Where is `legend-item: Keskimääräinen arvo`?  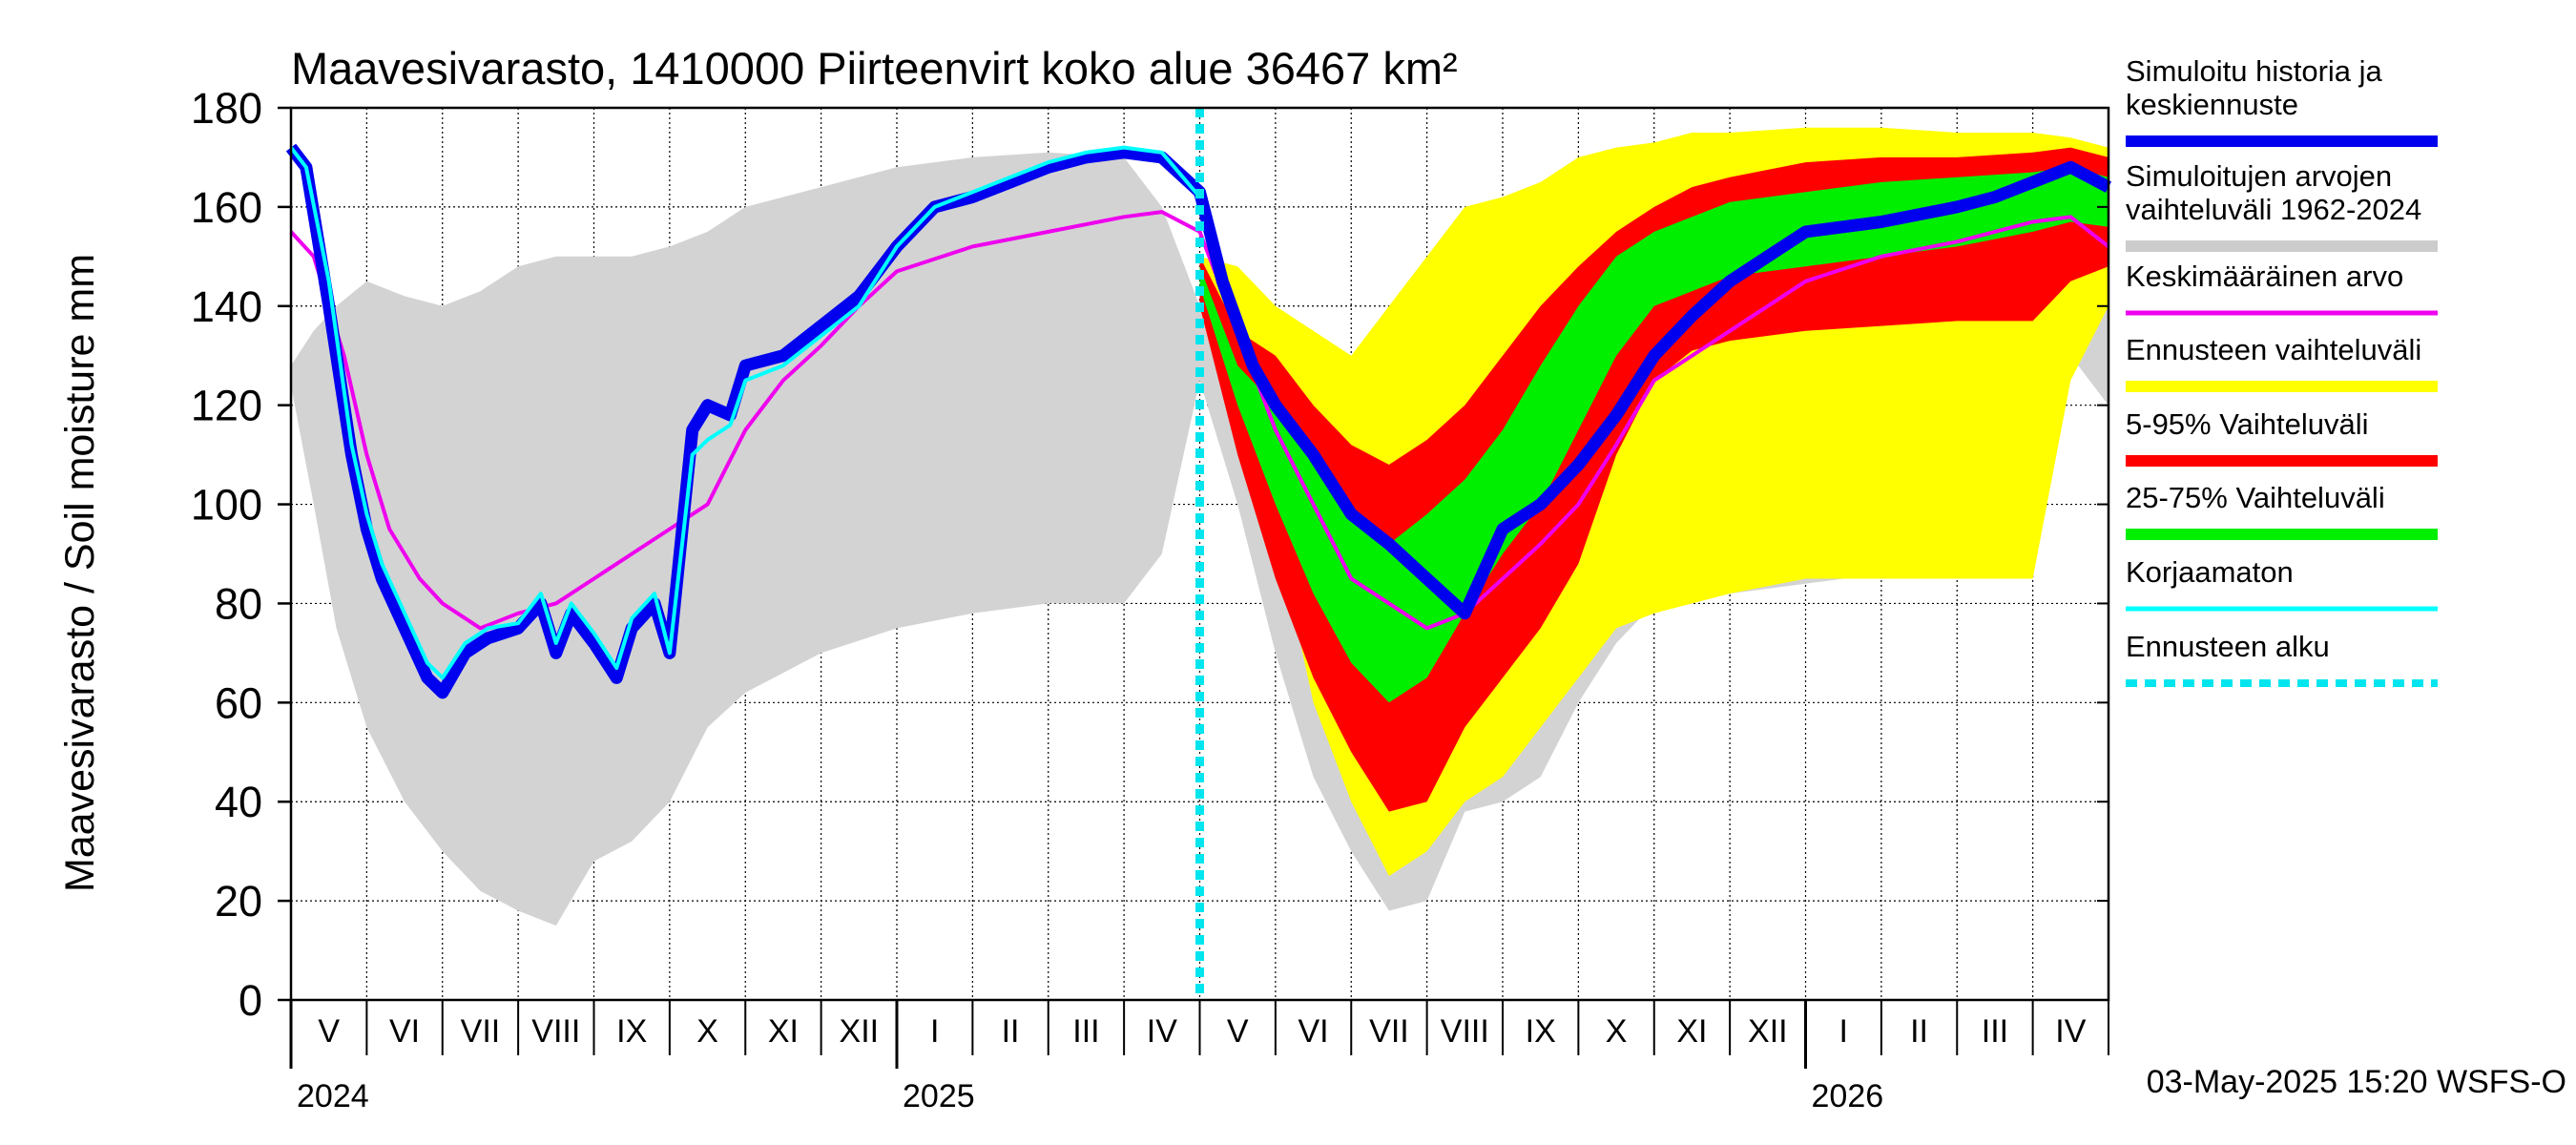 legend-item: Keskimääräinen arvo is located at coordinates (2282, 288).